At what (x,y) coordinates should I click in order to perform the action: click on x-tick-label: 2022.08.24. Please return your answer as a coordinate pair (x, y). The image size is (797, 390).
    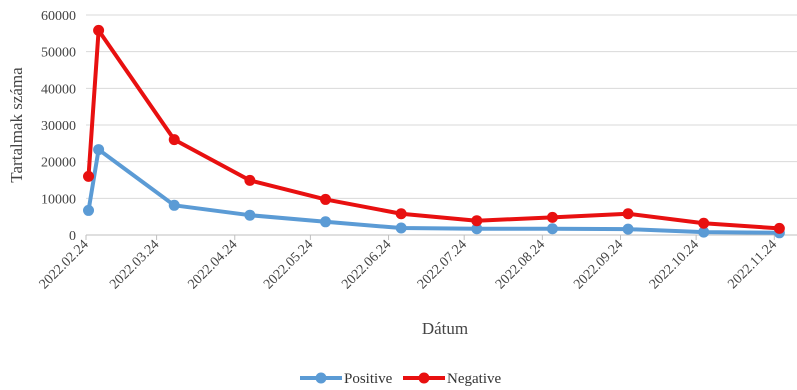
    Looking at the image, I should click on (520, 264).